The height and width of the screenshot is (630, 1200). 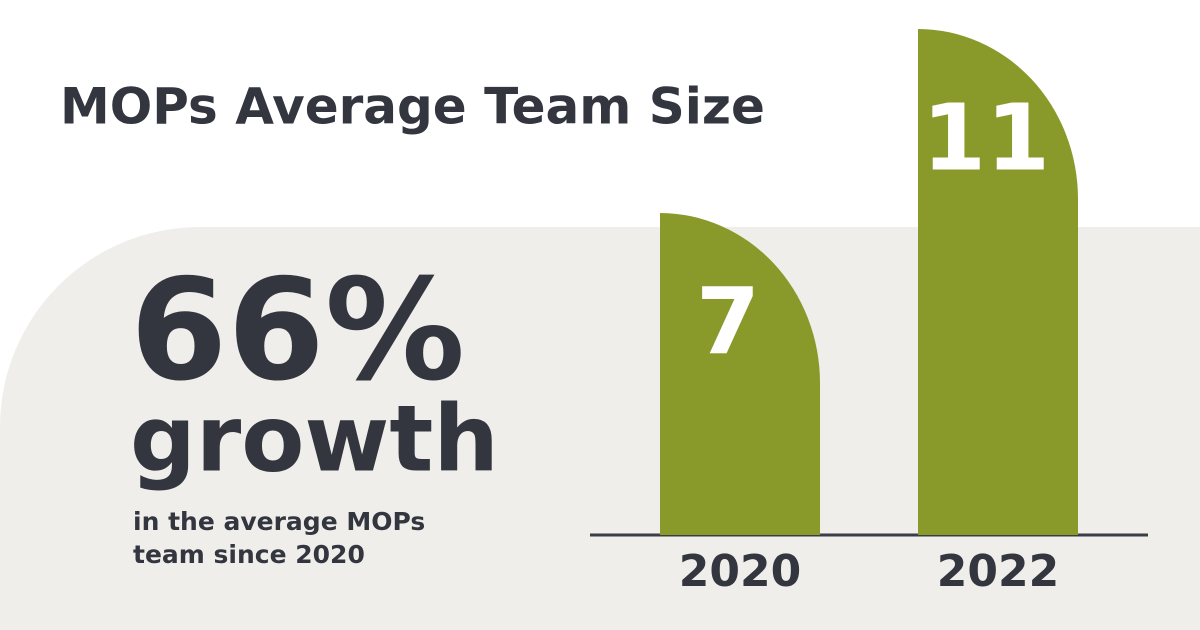 I want to click on growth-word: growth, so click(x=314, y=438).